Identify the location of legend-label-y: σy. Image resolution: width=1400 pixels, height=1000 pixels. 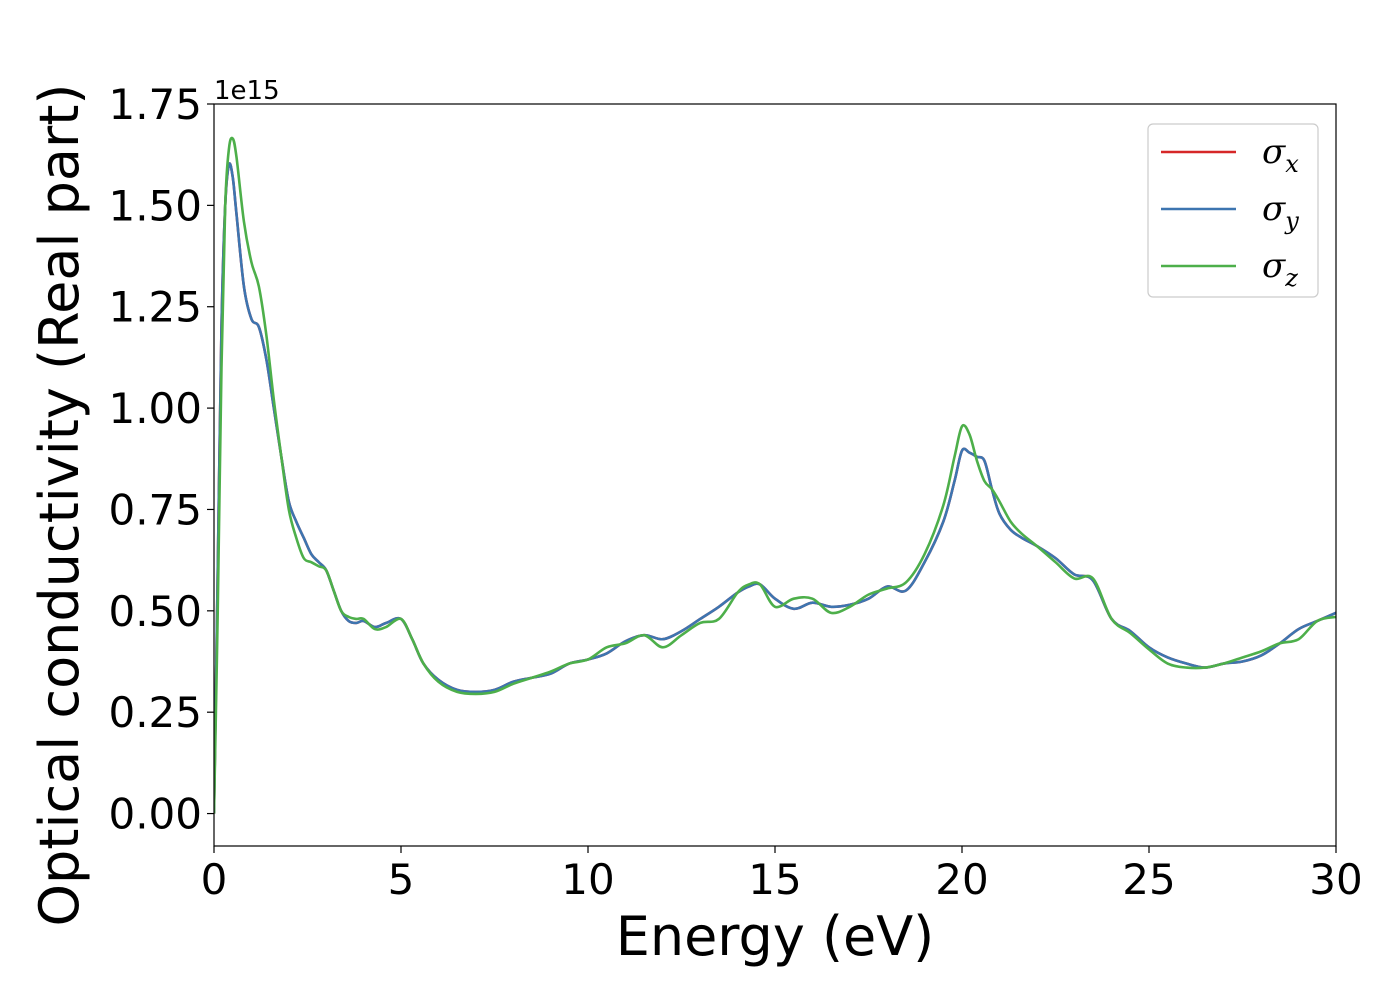
(1280, 212).